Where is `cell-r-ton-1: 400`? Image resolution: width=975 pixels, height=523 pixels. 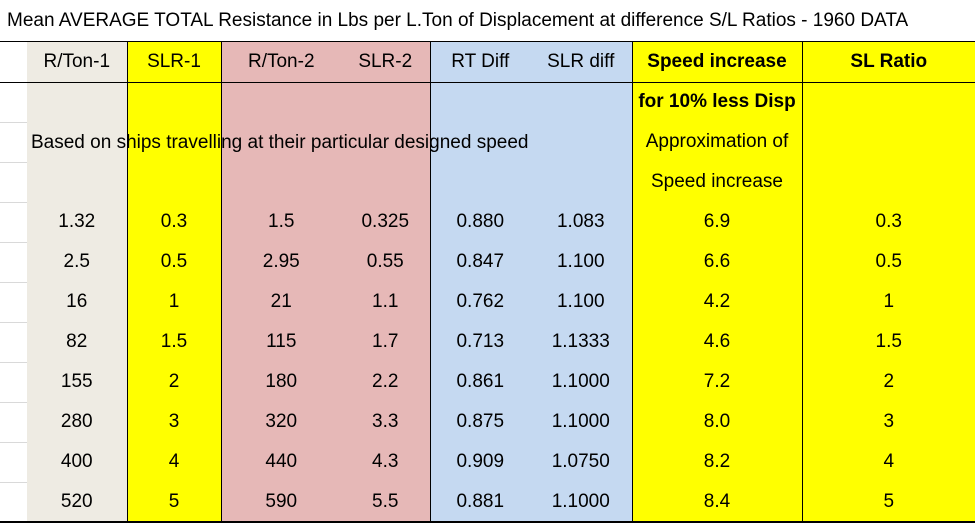
cell-r-ton-1: 400 is located at coordinates (77, 462).